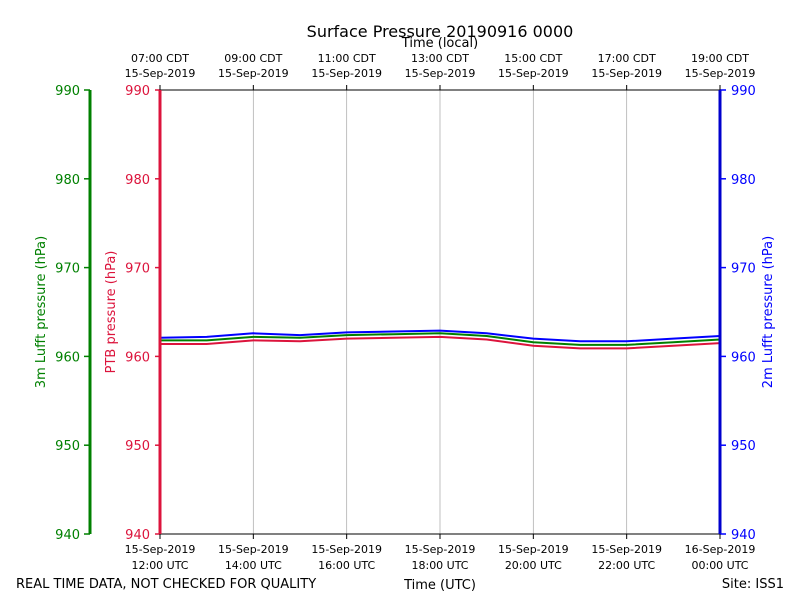 This screenshot has height=600, width=800. What do you see at coordinates (166, 584) in the screenshot?
I see `quality-disclaimer: REAL TIME DATA, NOT CHECKED FOR QUALITY` at bounding box center [166, 584].